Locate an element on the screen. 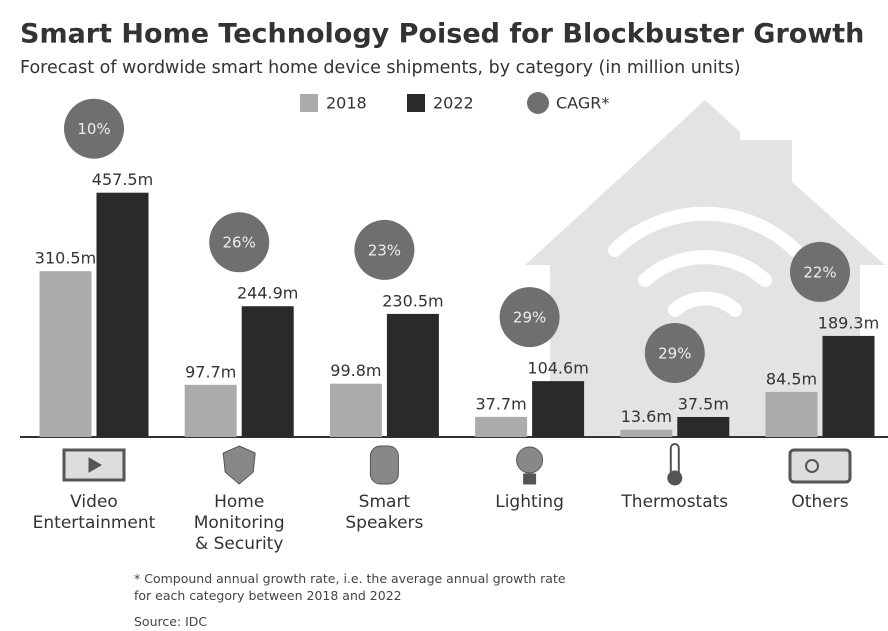  value-label: 97.7m is located at coordinates (210, 371).